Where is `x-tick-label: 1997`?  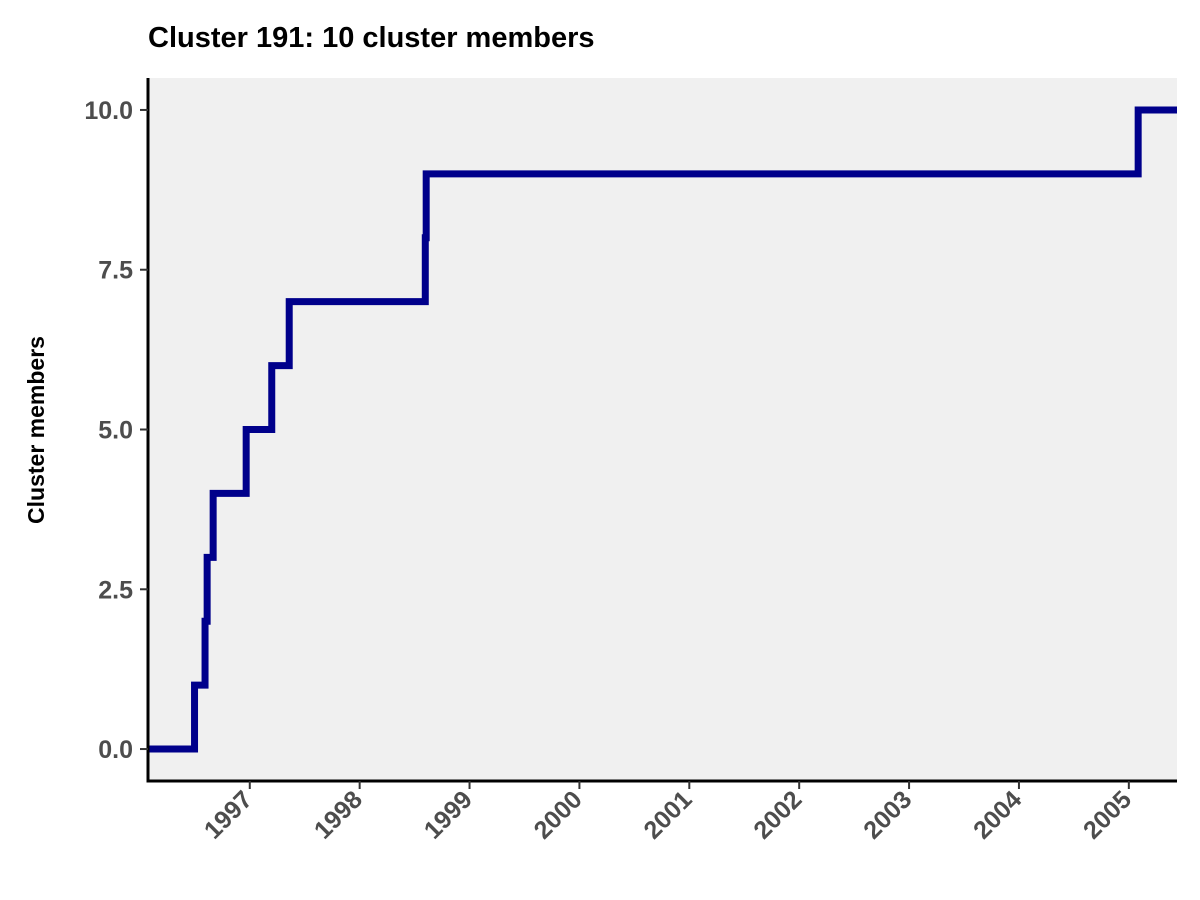 x-tick-label: 1997 is located at coordinates (228, 814).